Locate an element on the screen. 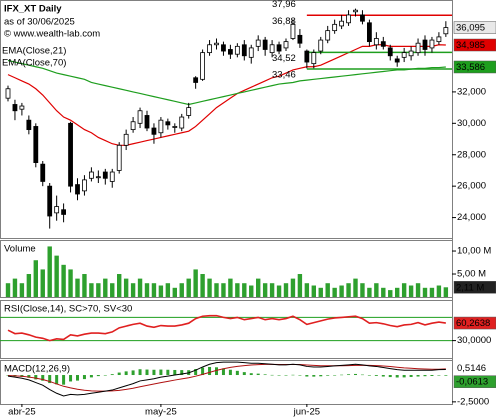  y-tick-label: 24,000 is located at coordinates (471, 217).